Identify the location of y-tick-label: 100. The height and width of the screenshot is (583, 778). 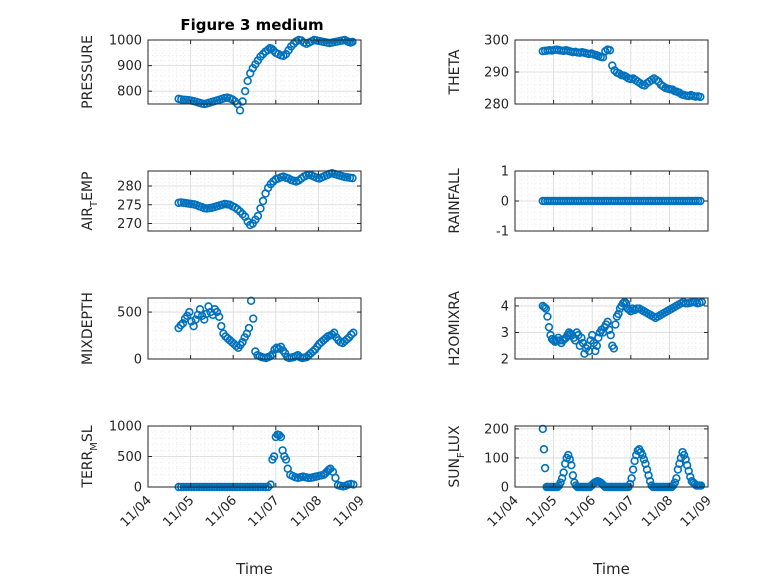
(496, 458).